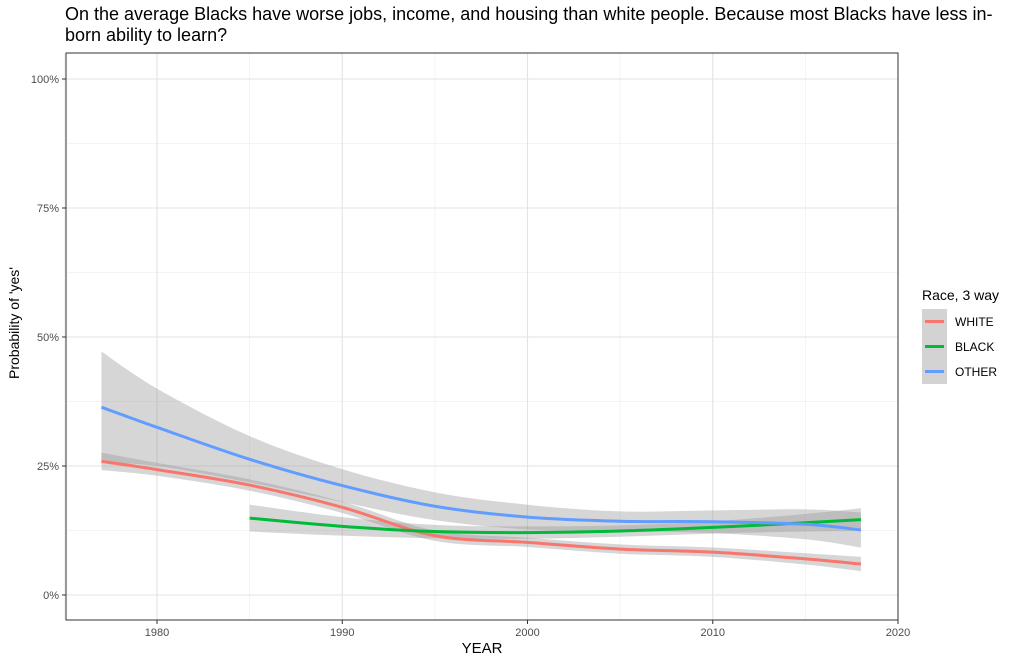  I want to click on y-tick-label: 50%, so click(48, 338).